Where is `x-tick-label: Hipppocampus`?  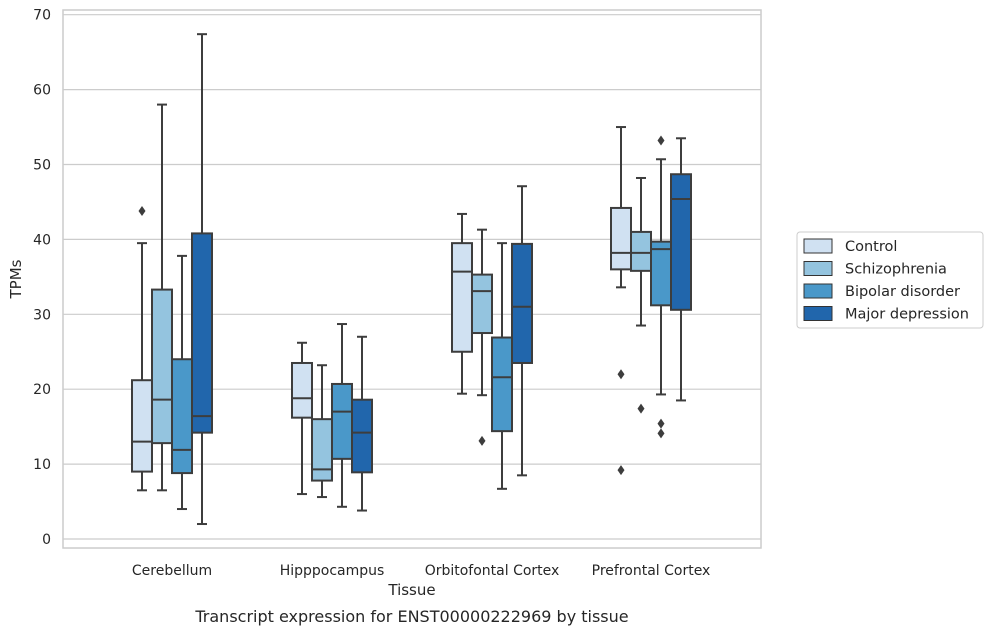
x-tick-label: Hipppocampus is located at coordinates (332, 571).